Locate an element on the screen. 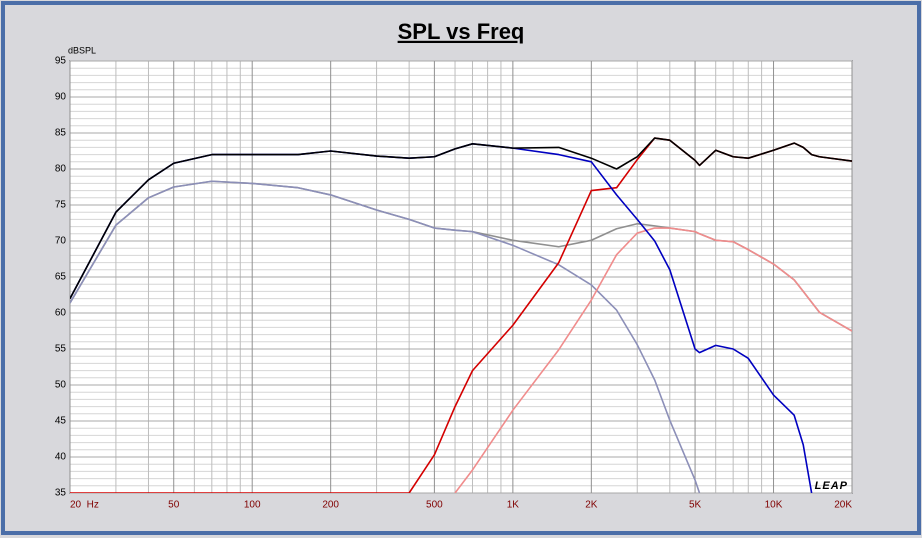  watermark: LEAP is located at coordinates (831, 486).